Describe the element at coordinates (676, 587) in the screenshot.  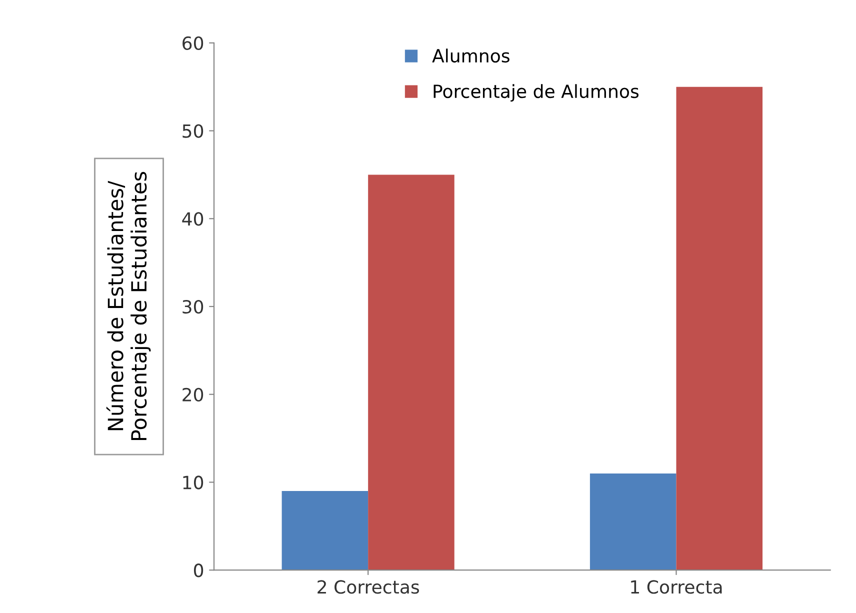
I see `x-tick-label: 1 Correcta` at that location.